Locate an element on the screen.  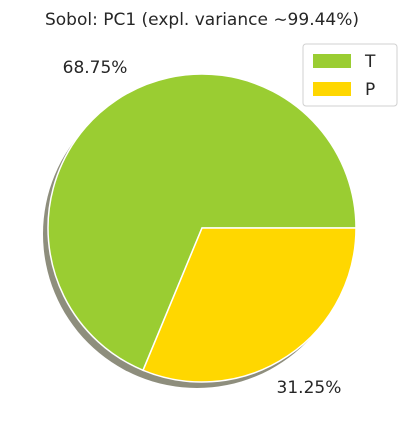
chart-title: Sobol: PC1 (expl. variance ∼99.44%) is located at coordinates (202, 20).